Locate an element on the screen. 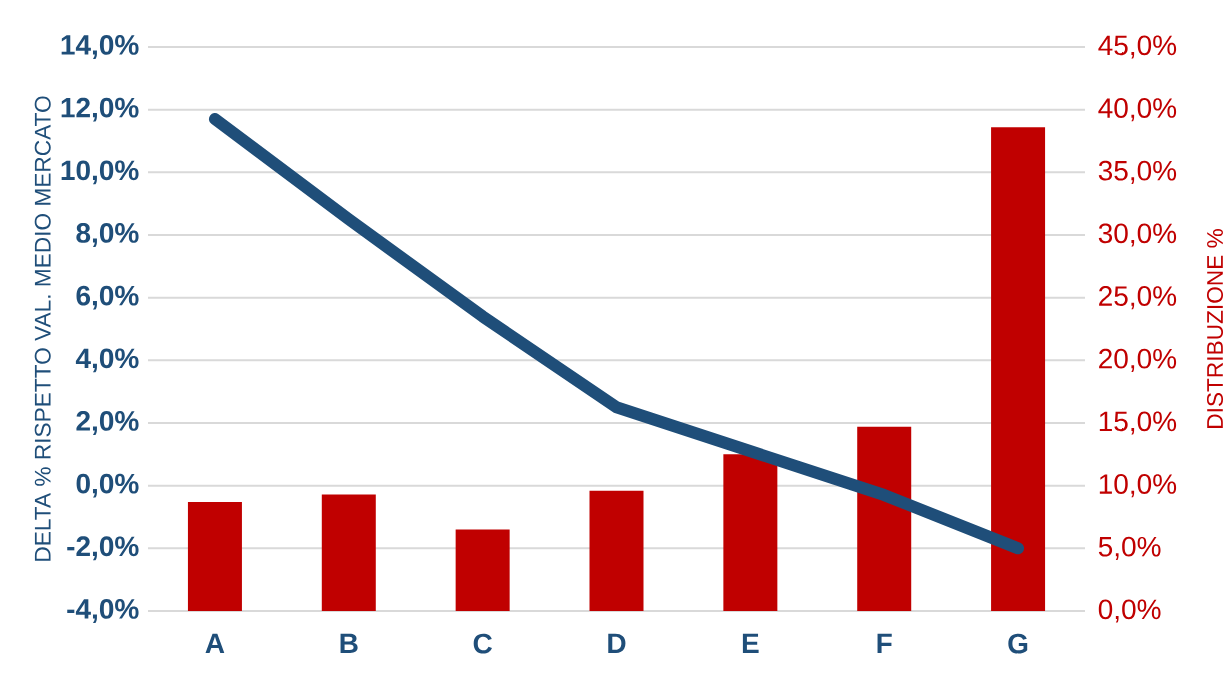 The width and height of the screenshot is (1232, 691). x-tick-label: F is located at coordinates (884, 643).